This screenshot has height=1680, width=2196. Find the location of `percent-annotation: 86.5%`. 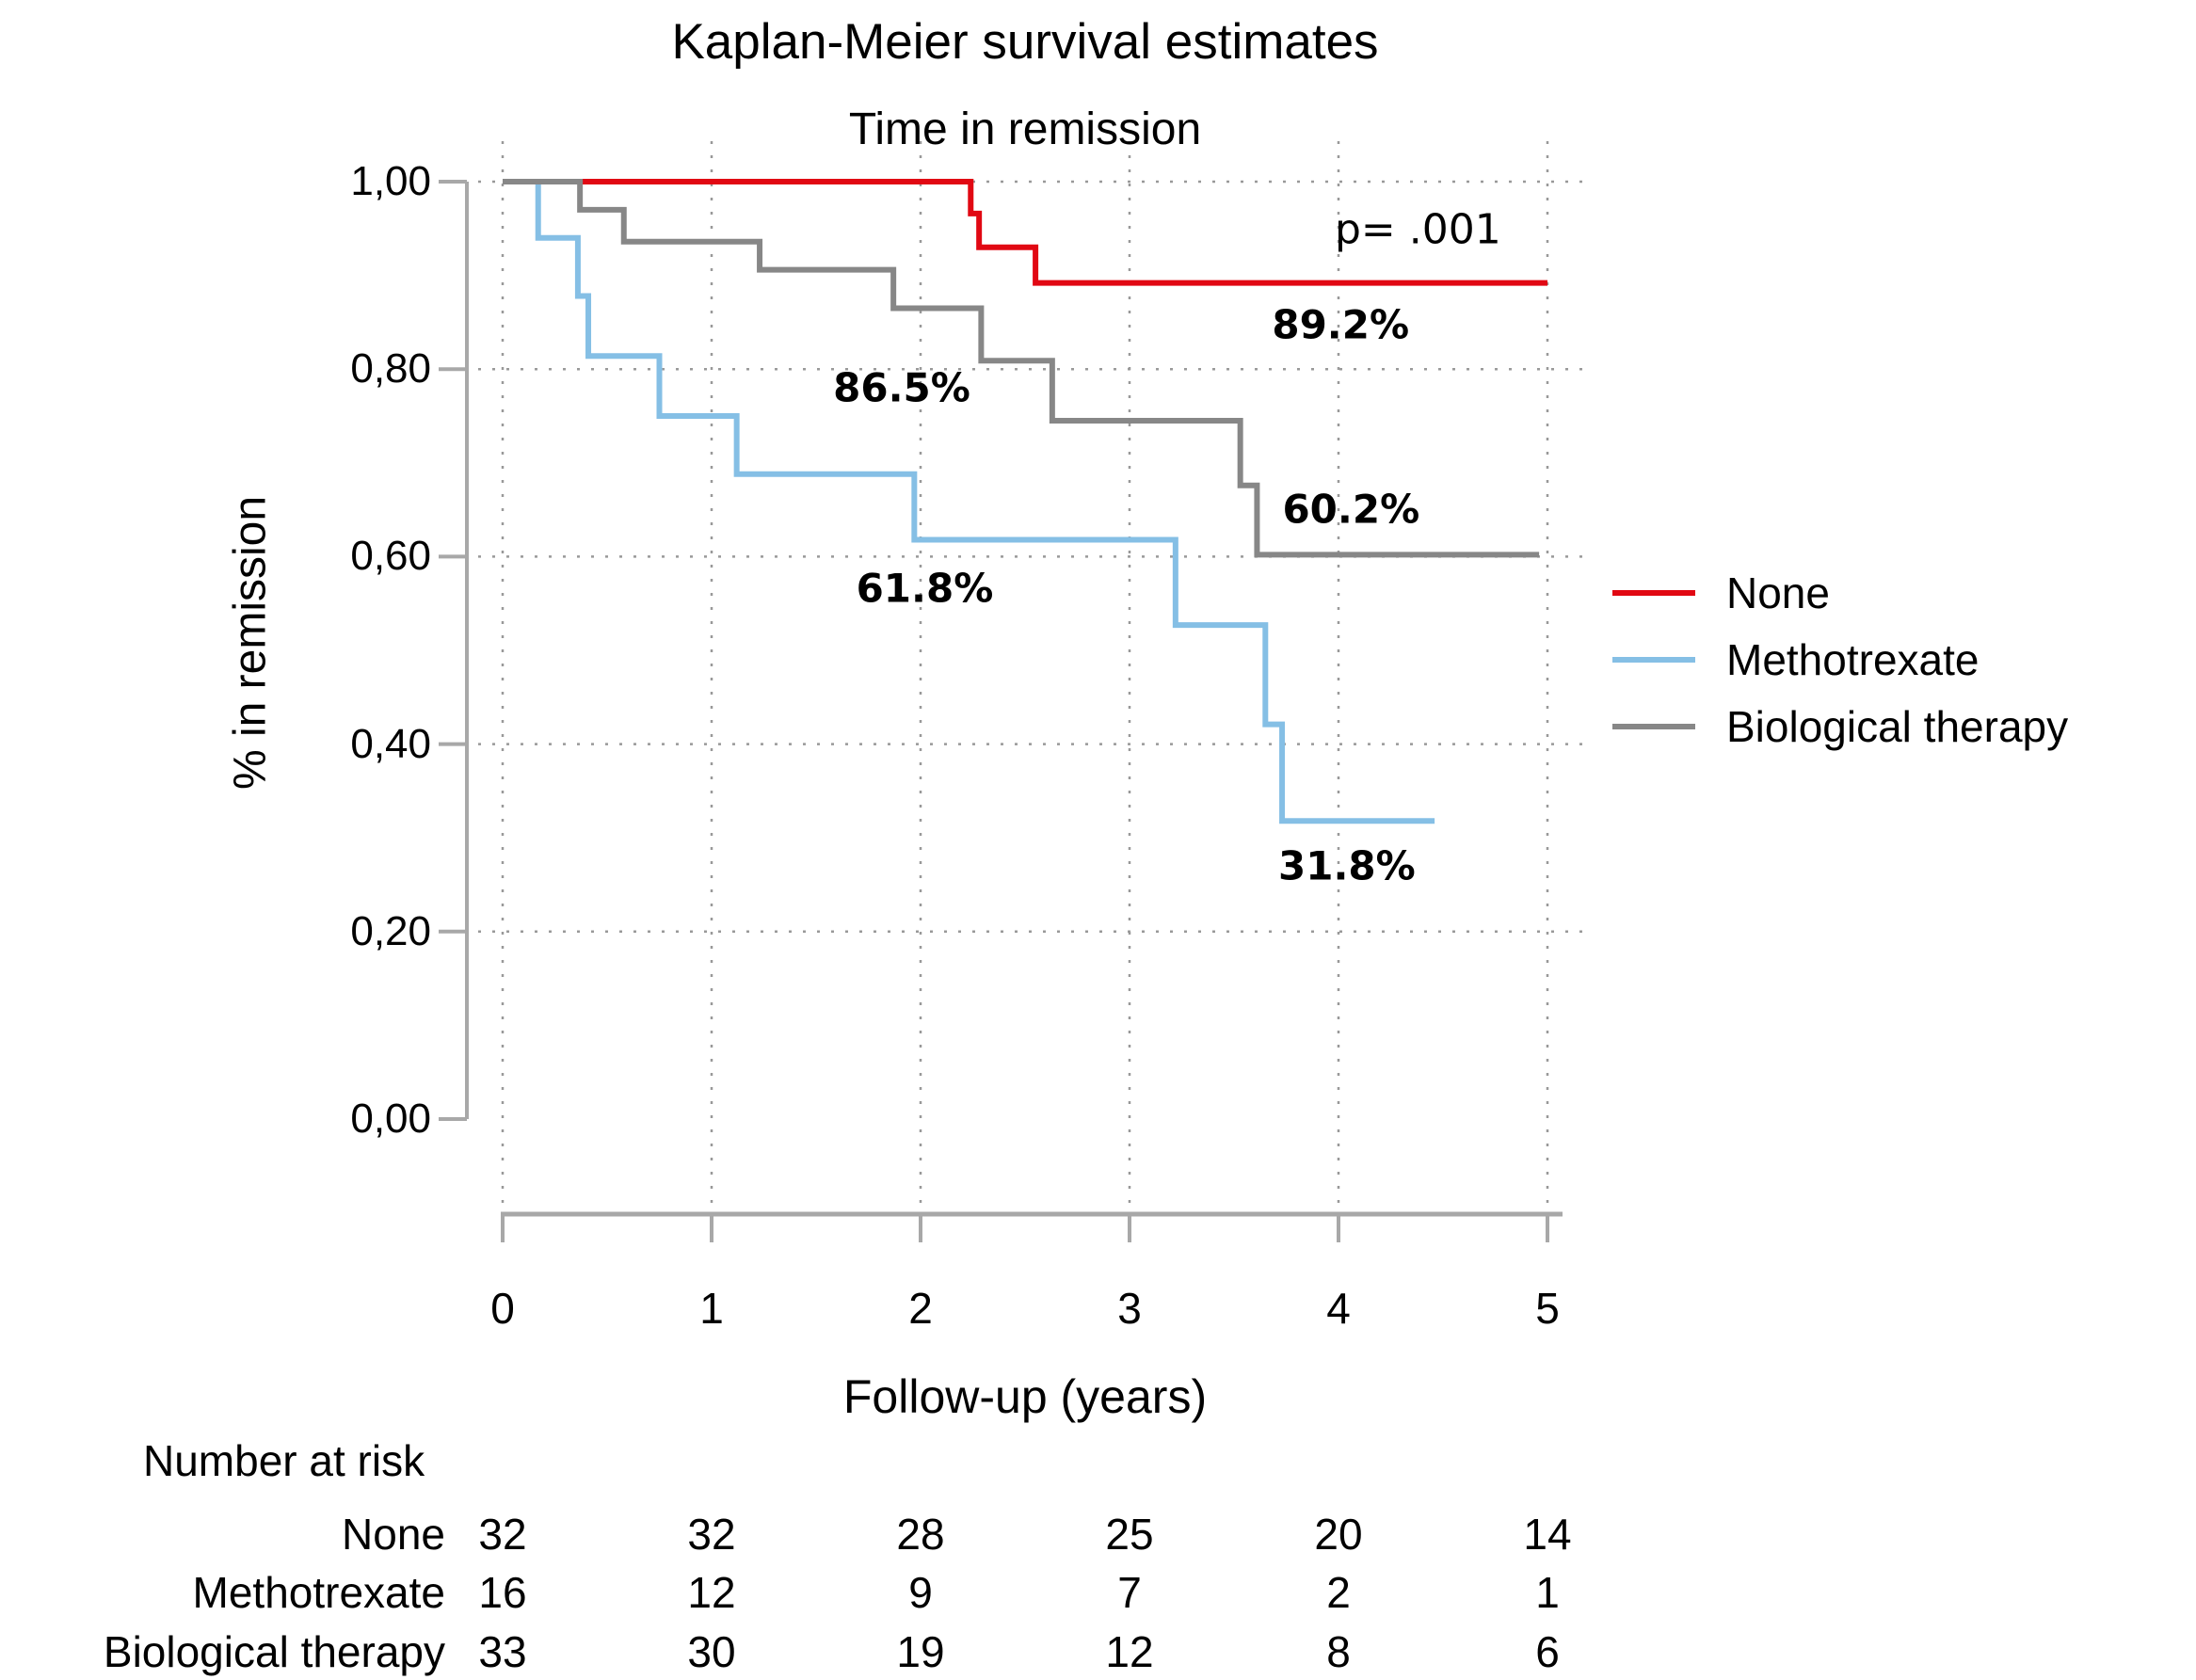

percent-annotation: 86.5% is located at coordinates (902, 387).